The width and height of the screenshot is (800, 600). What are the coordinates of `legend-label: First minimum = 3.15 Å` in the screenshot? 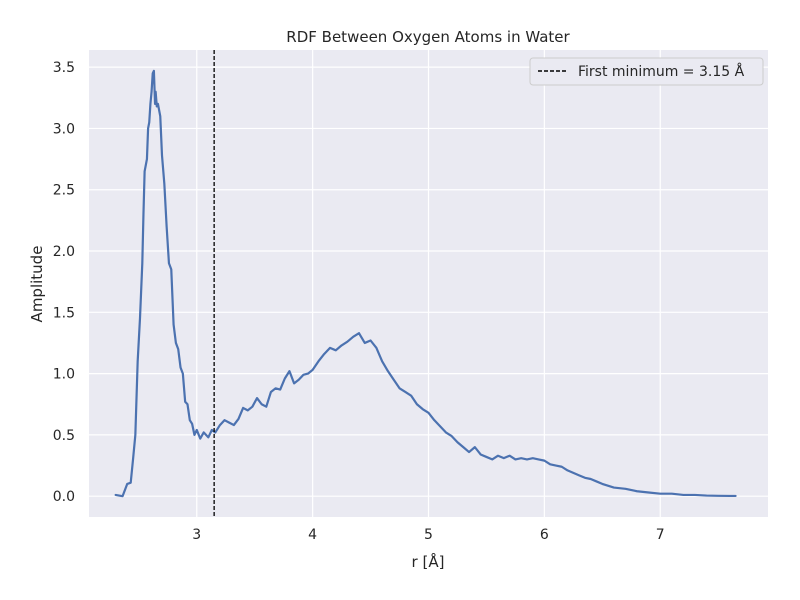 It's located at (661, 71).